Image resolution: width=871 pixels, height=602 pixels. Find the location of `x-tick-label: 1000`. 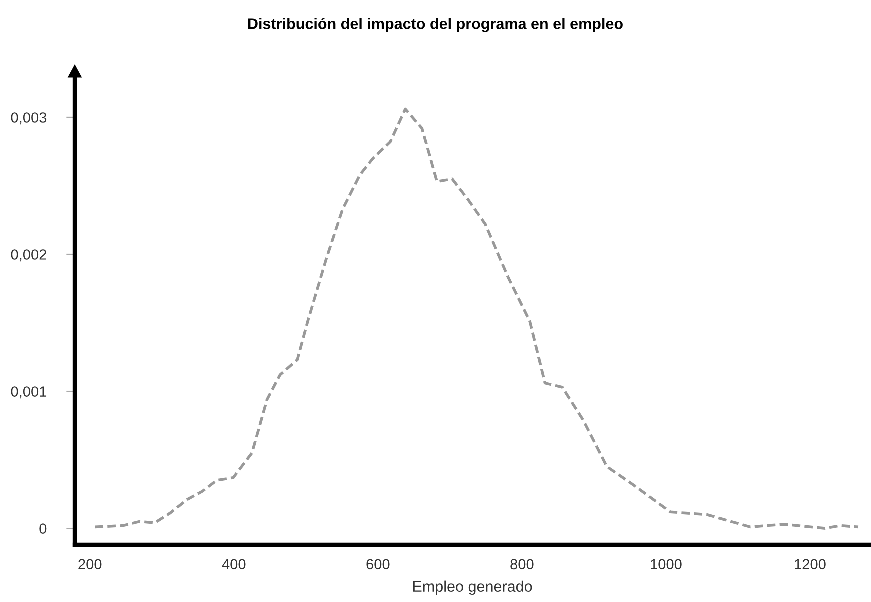

x-tick-label: 1000 is located at coordinates (666, 564).